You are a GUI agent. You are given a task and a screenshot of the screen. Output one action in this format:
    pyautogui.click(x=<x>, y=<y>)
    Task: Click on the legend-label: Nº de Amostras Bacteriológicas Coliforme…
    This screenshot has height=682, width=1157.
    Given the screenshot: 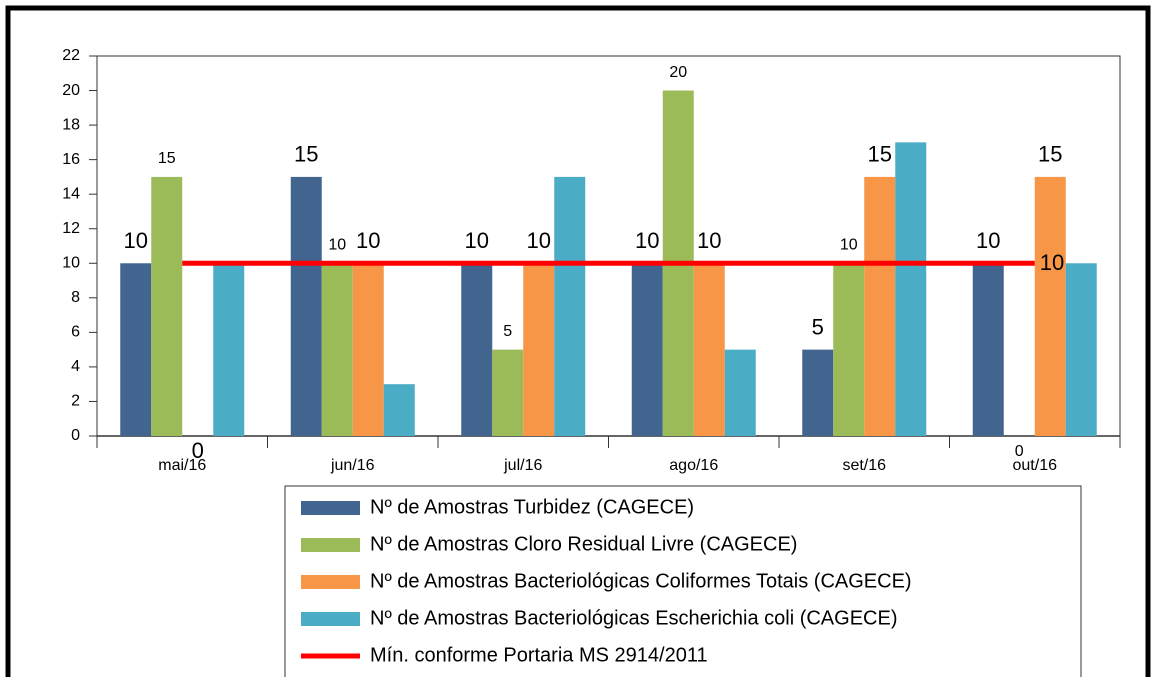 What is the action you would take?
    pyautogui.click(x=641, y=581)
    